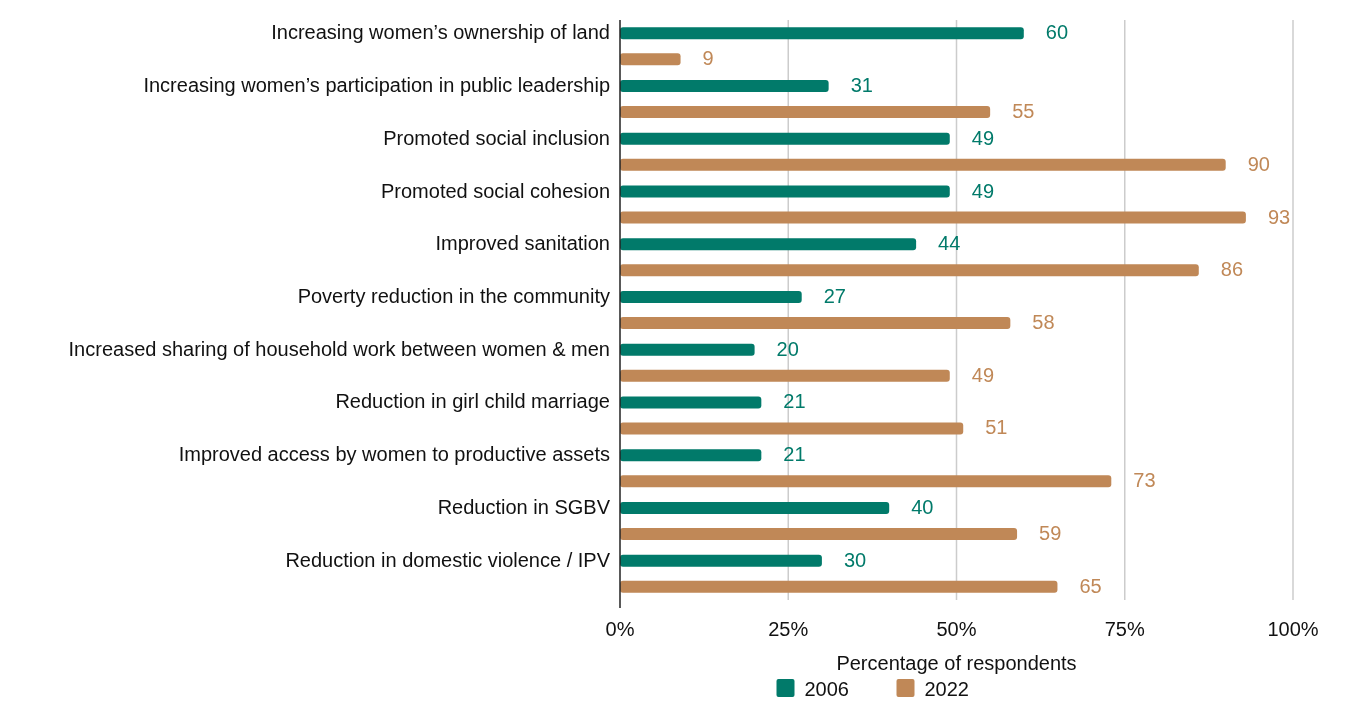 This screenshot has width=1346, height=701. I want to click on data-label: 30, so click(855, 559).